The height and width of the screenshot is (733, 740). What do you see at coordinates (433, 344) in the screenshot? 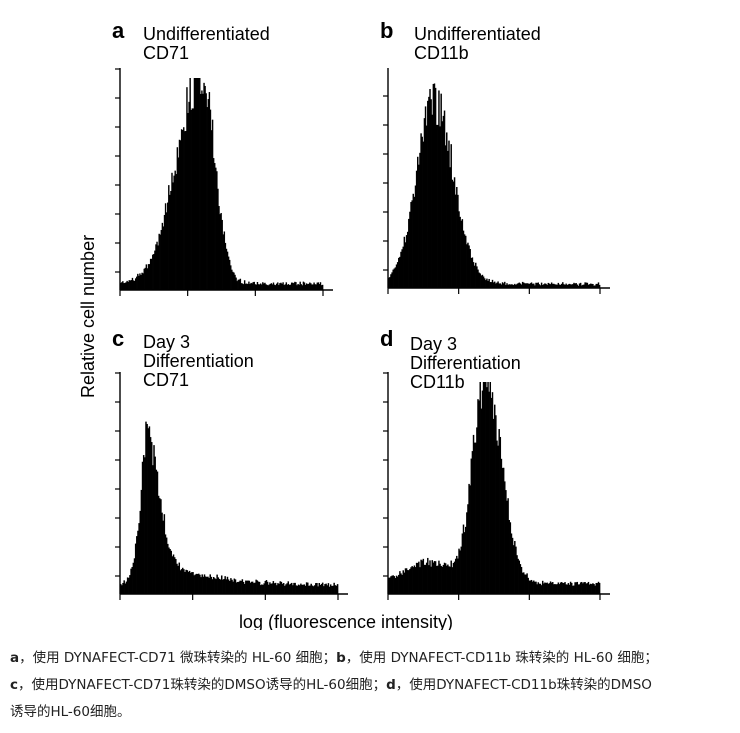
I see `panel-title-d-line: Day 3` at bounding box center [433, 344].